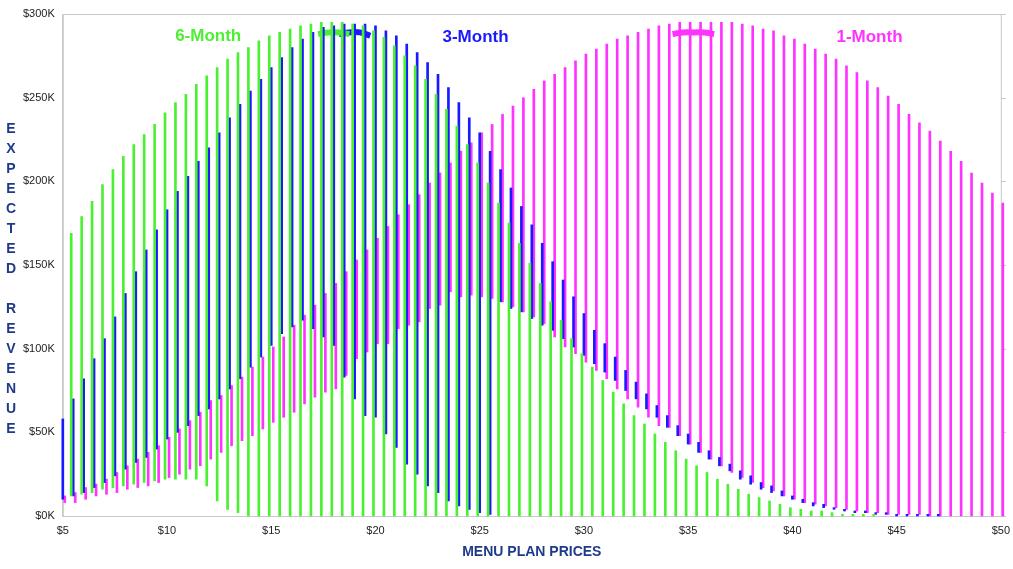  I want to click on x-tick-label: $10, so click(167, 529).